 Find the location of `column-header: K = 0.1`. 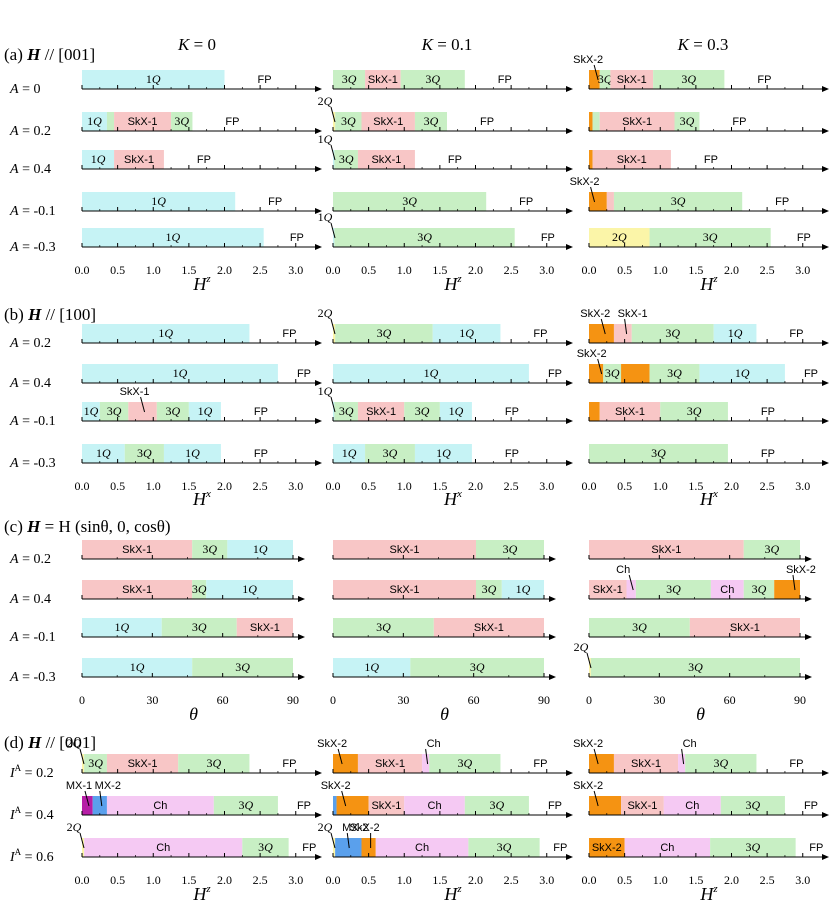

column-header: K = 0.1 is located at coordinates (447, 44).